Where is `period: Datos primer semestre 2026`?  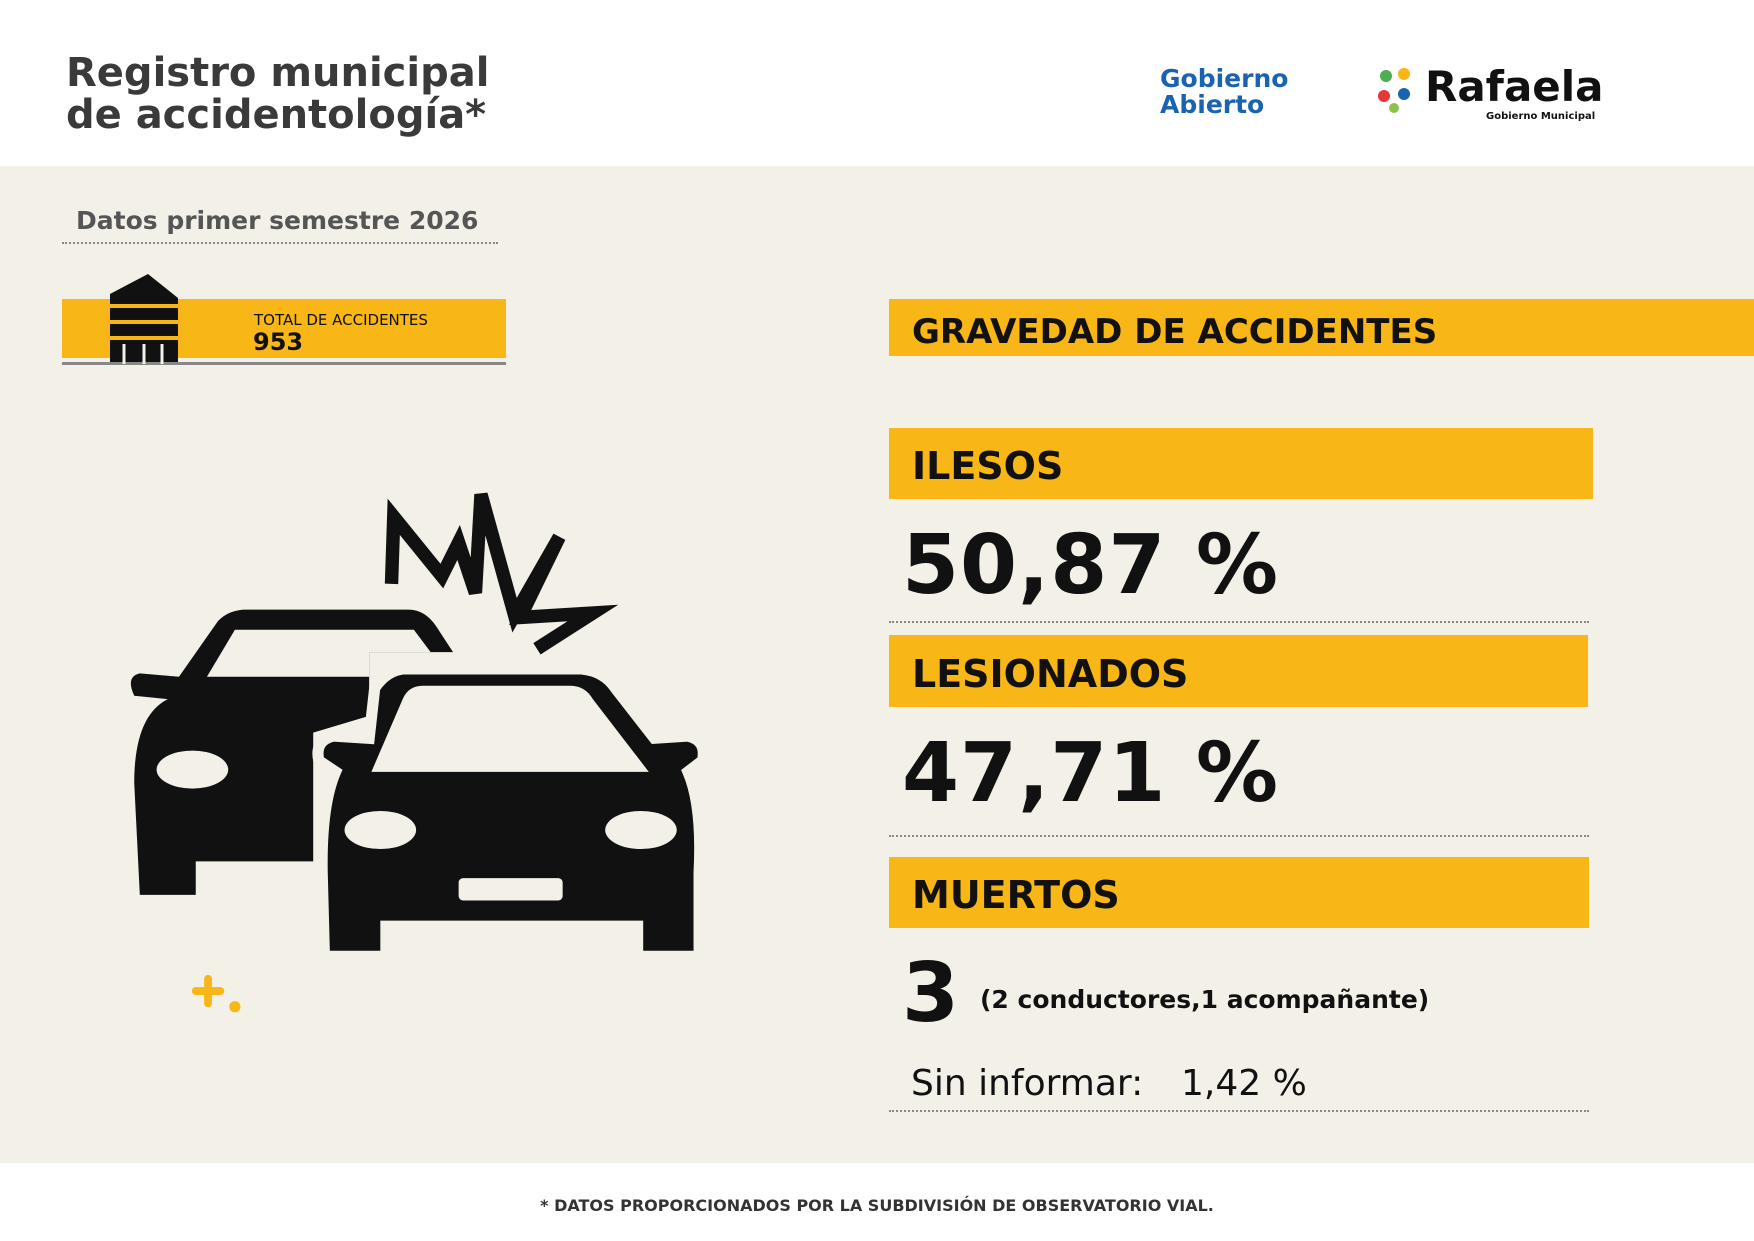 period: Datos primer semestre 2026 is located at coordinates (277, 220).